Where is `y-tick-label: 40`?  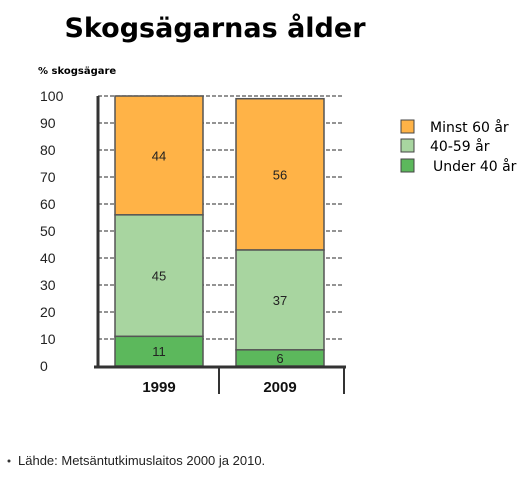 y-tick-label: 40 is located at coordinates (48, 258).